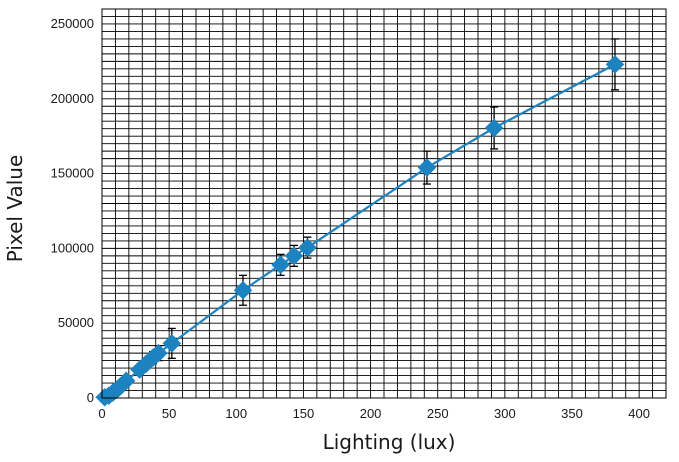  Describe the element at coordinates (371, 413) in the screenshot. I see `x-tick-label: 200` at that location.